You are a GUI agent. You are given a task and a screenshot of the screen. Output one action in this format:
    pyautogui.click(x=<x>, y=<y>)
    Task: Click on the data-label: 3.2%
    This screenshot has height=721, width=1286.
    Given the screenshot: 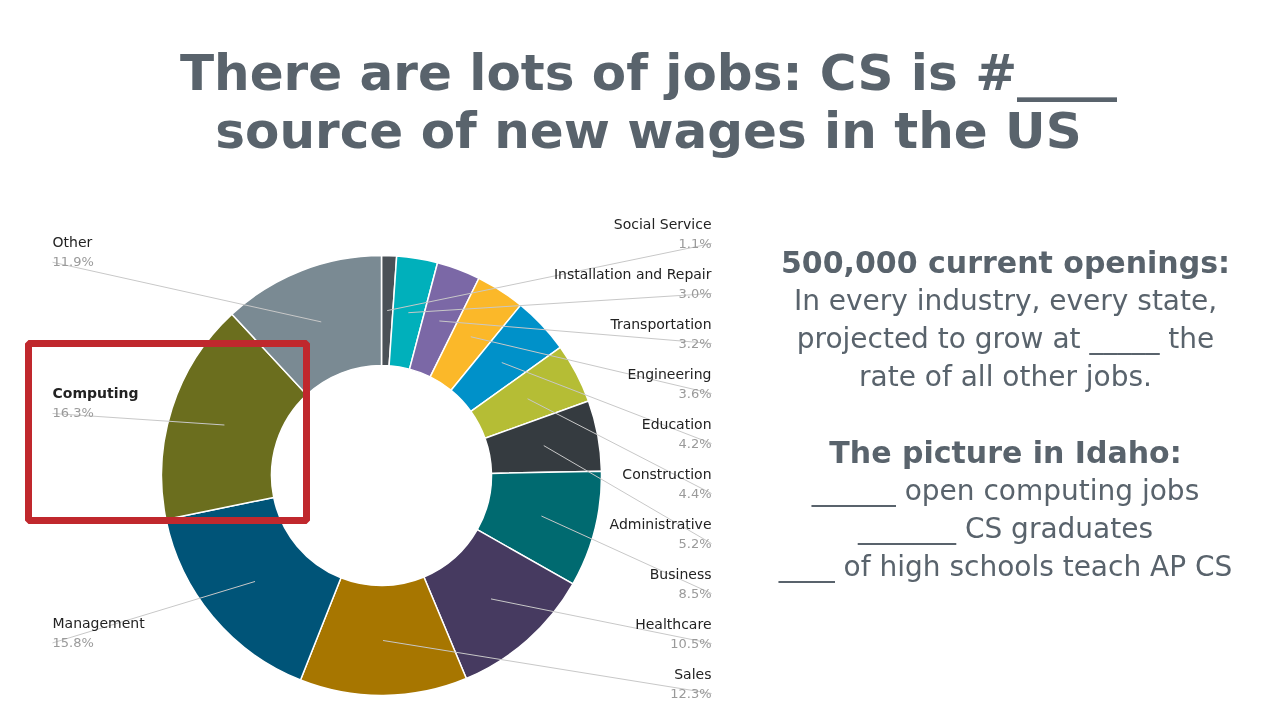 What is the action you would take?
    pyautogui.click(x=695, y=343)
    